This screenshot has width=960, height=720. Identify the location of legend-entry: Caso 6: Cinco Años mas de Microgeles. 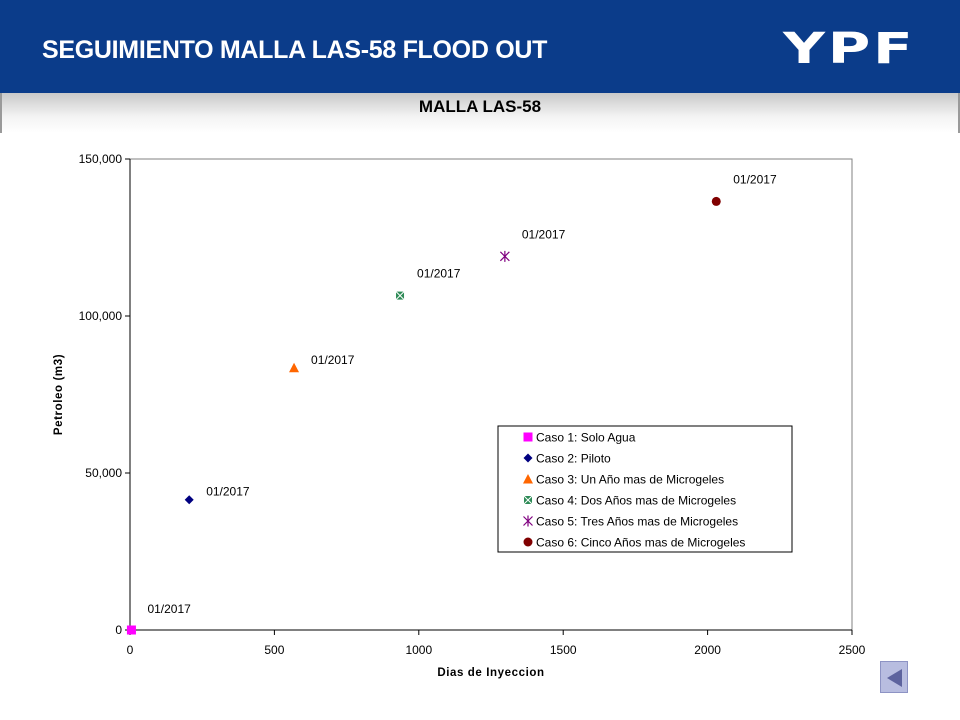
(640, 543).